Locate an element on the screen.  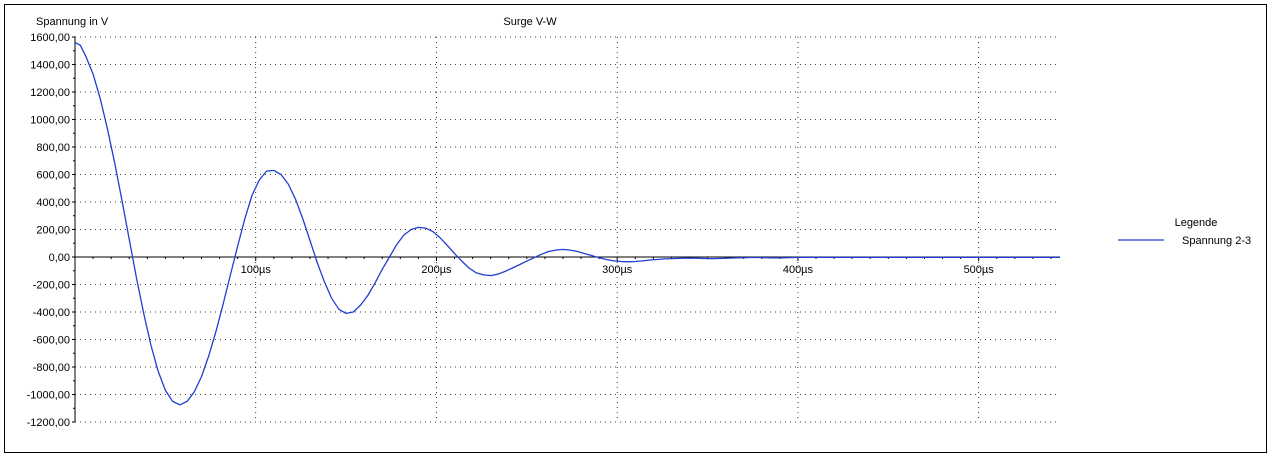
x-tick-label: 100µs is located at coordinates (256, 270).